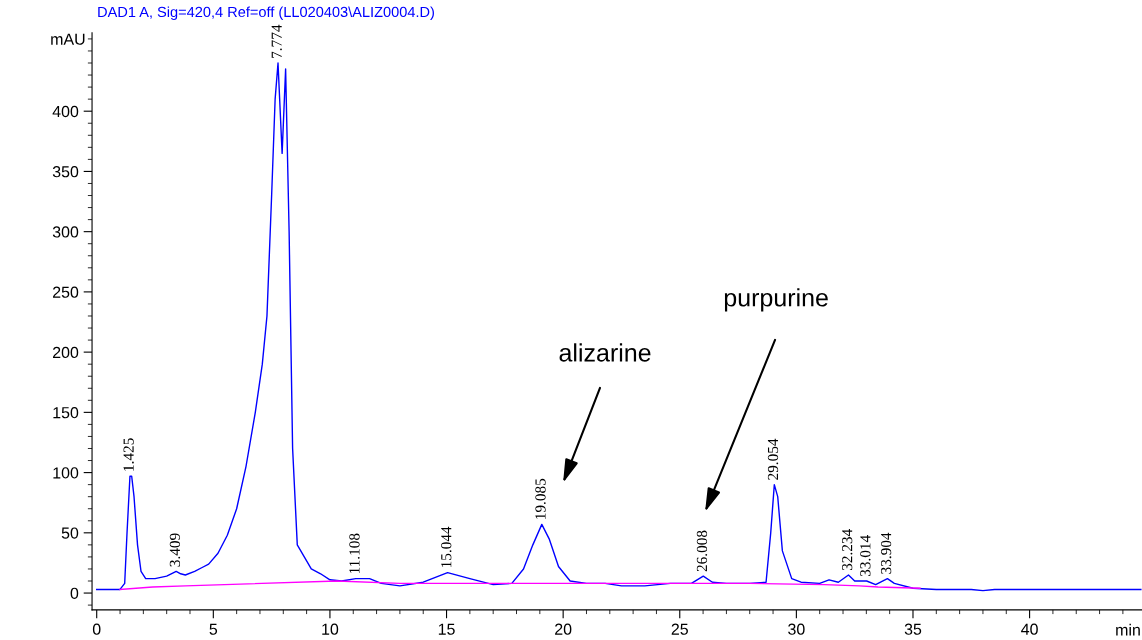 This screenshot has width=1142, height=640. What do you see at coordinates (213, 629) in the screenshot?
I see `x-tick-label: 5` at bounding box center [213, 629].